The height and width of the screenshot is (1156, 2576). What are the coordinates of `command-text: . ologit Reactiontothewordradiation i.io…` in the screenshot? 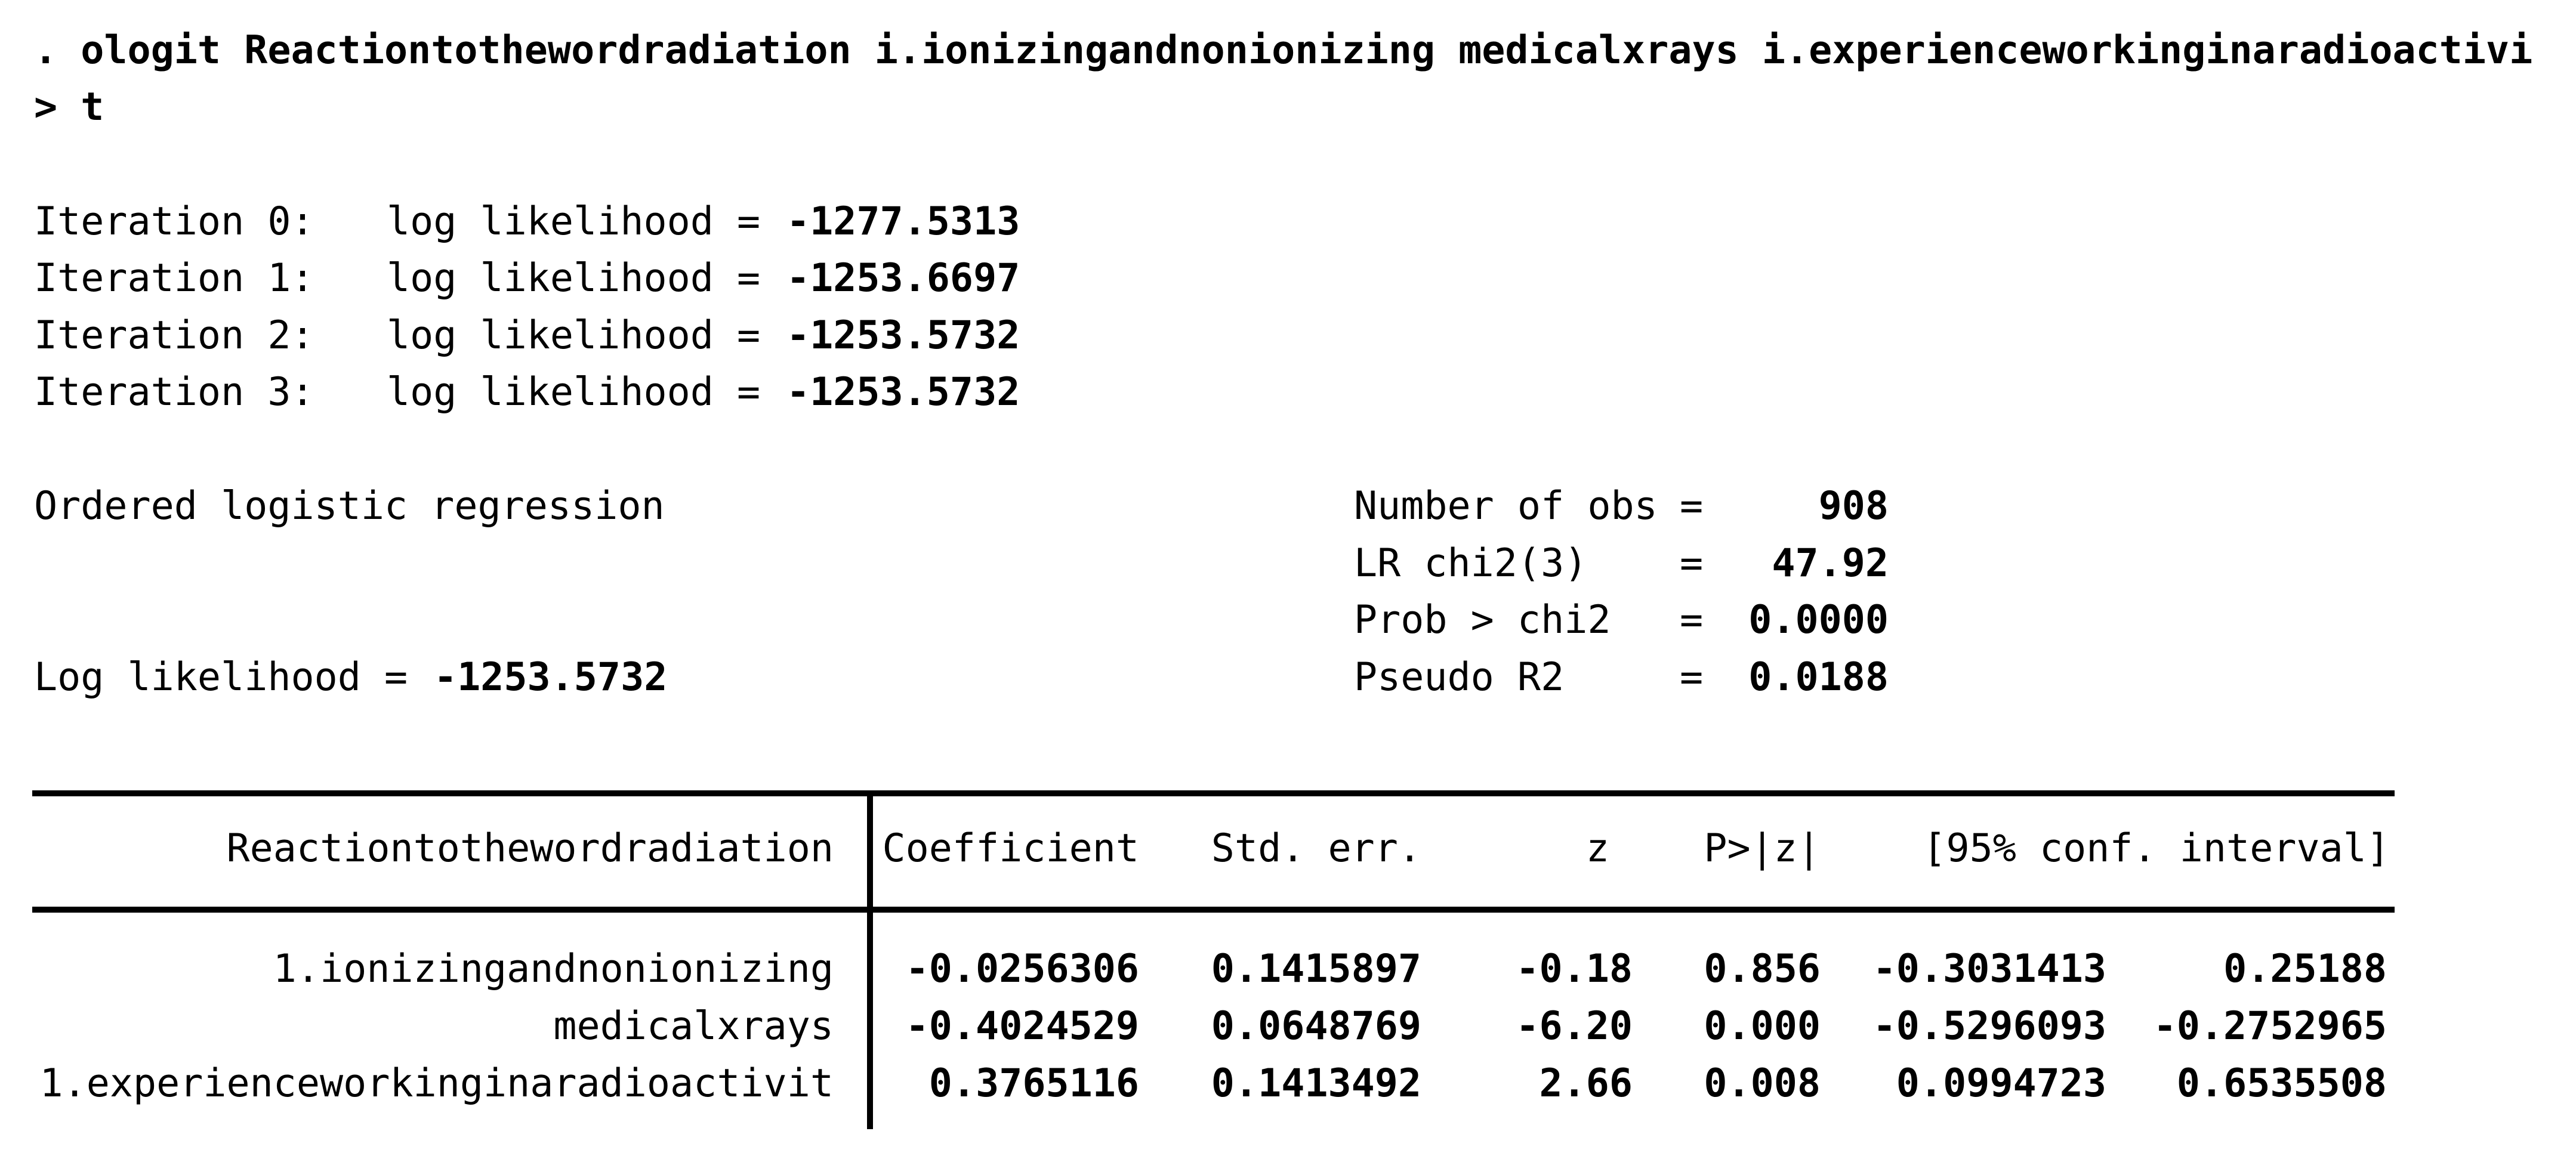 It's located at (1283, 50).